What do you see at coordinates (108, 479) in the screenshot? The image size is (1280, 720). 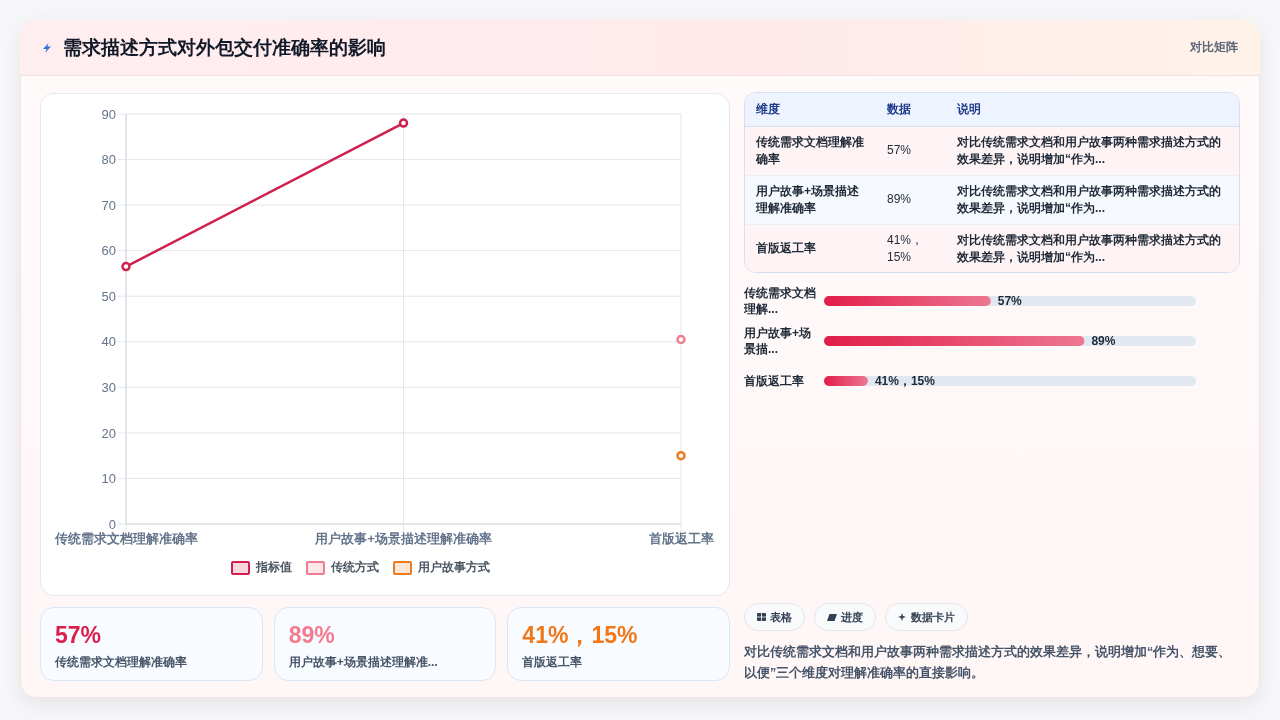 I see `y-tick-label: 10` at bounding box center [108, 479].